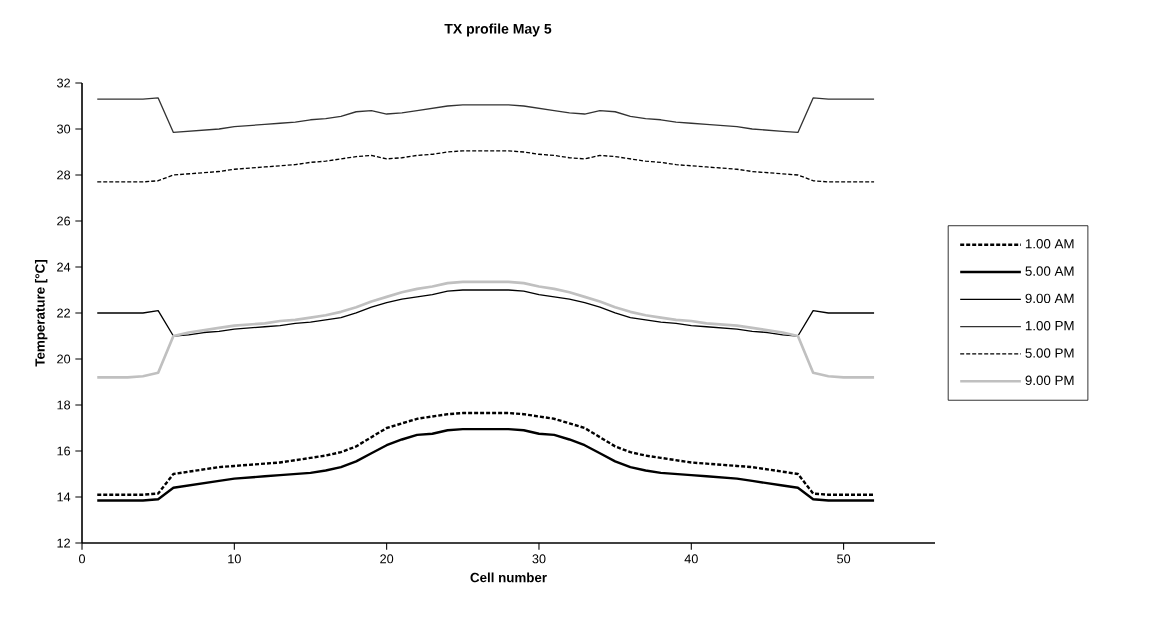 The width and height of the screenshot is (1175, 627). What do you see at coordinates (64, 175) in the screenshot?
I see `y-tick-label: 28` at bounding box center [64, 175].